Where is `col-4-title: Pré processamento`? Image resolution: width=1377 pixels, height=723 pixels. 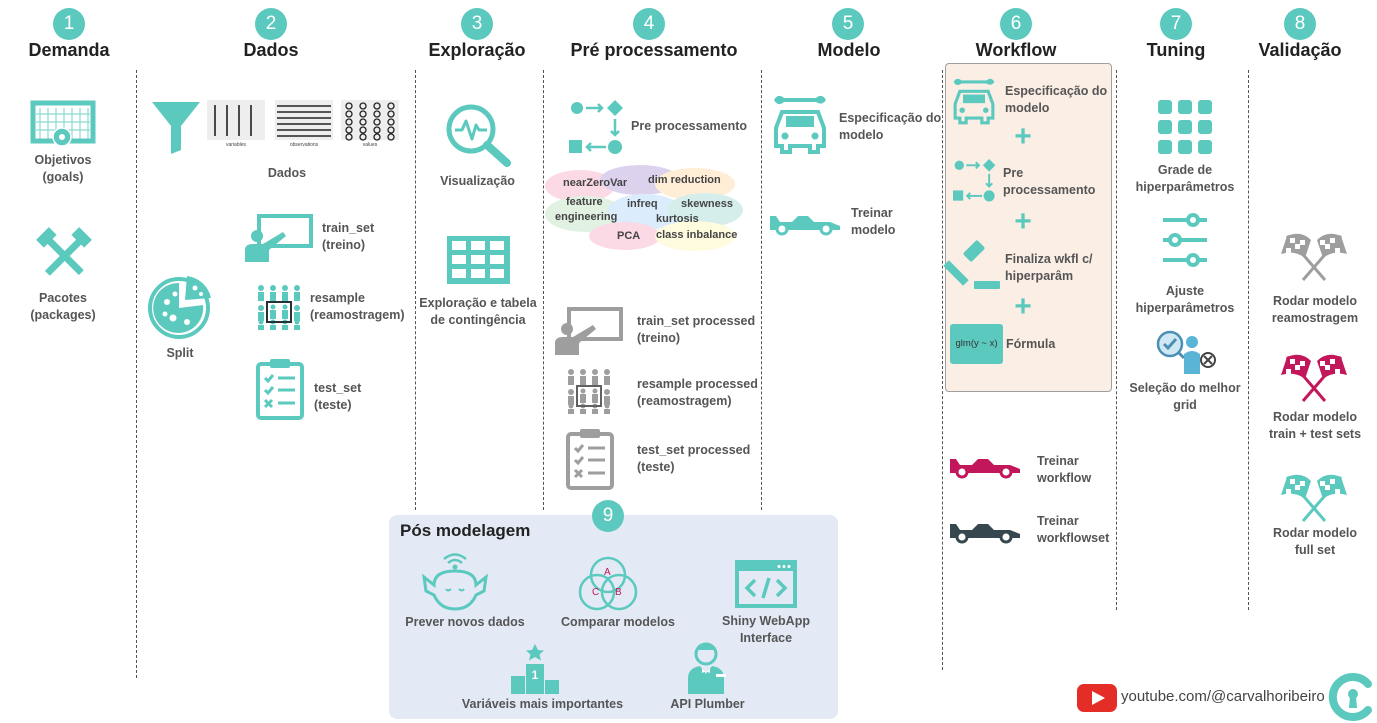 col-4-title: Pré processamento is located at coordinates (654, 50).